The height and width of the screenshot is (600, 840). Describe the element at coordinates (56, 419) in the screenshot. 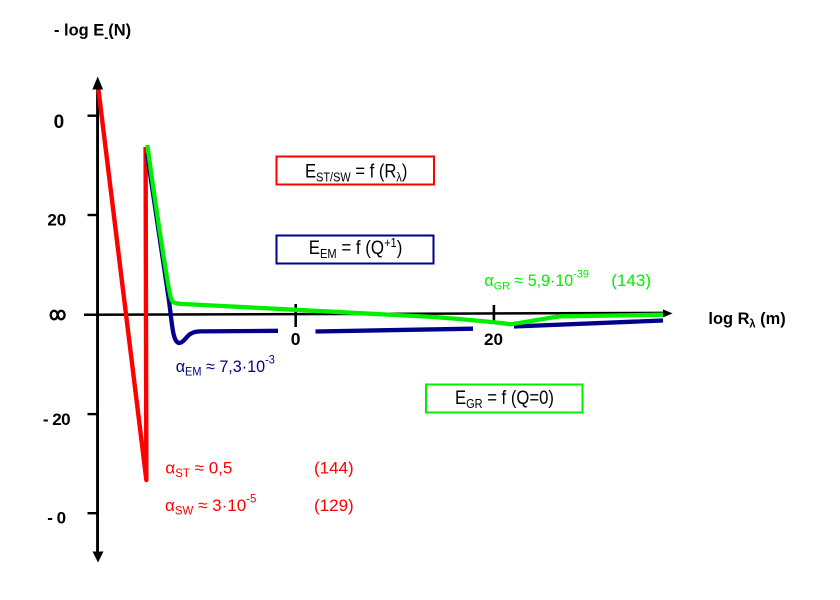

I see `svg-text: - 20` at that location.